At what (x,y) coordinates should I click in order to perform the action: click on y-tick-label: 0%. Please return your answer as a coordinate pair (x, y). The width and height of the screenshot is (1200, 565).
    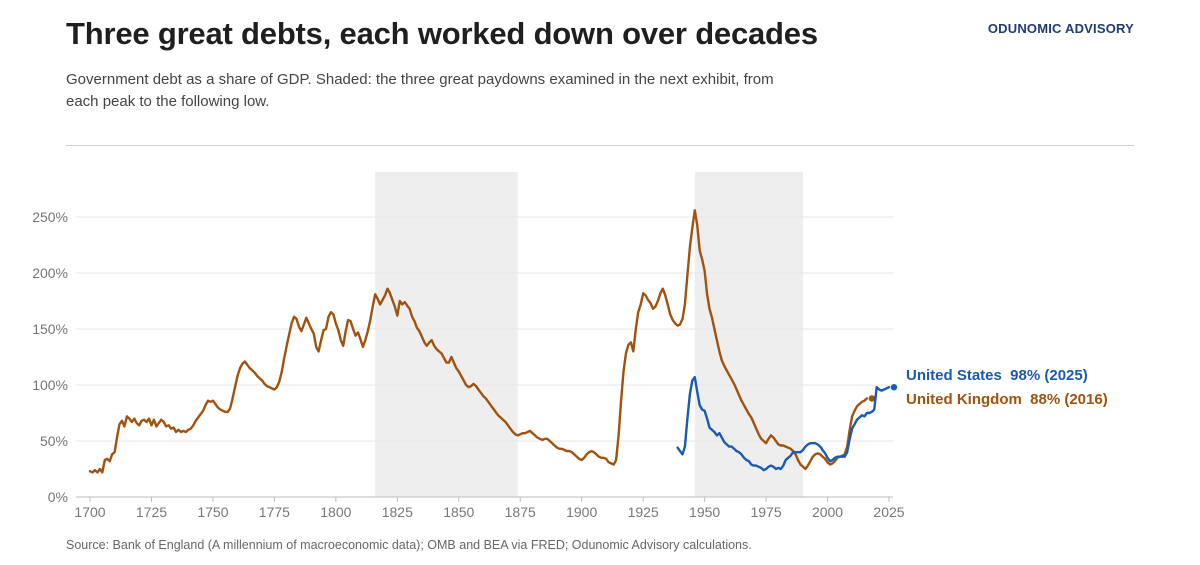
    Looking at the image, I should click on (58, 497).